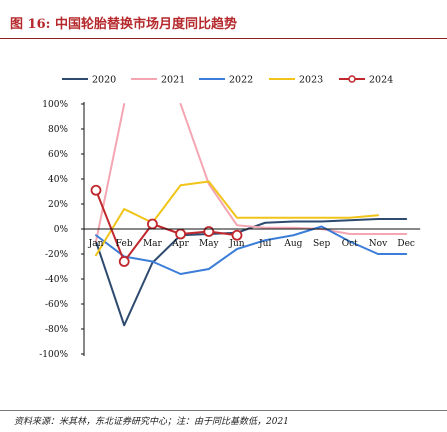 The image size is (447, 432). Describe the element at coordinates (124, 244) in the screenshot. I see `x-tick-label: Feb` at that location.